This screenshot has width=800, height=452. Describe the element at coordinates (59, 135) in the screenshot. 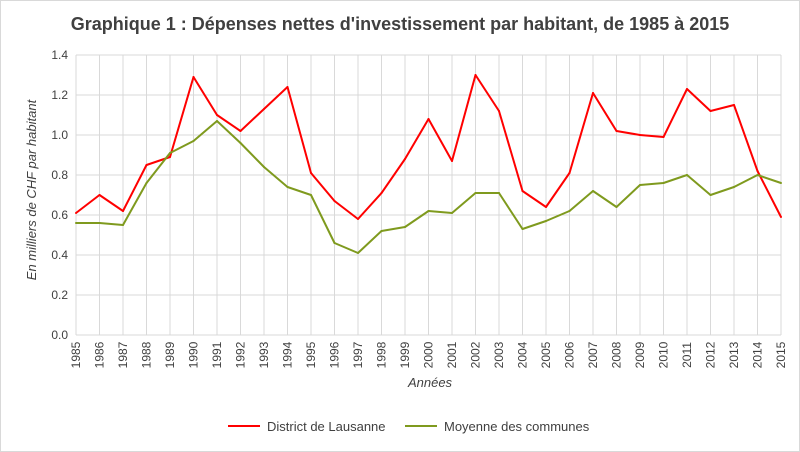

I see `y-tick-label: 1.0` at that location.